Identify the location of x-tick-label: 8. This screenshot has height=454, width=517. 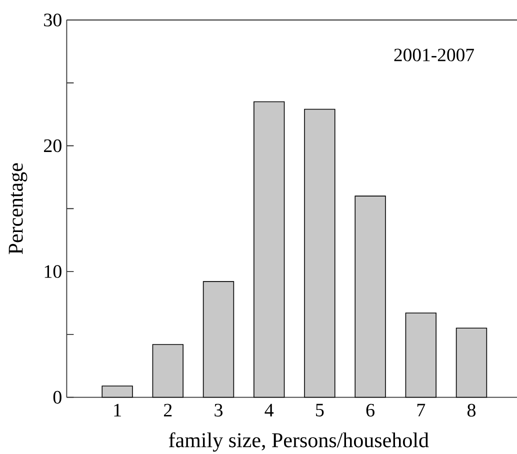
(471, 410).